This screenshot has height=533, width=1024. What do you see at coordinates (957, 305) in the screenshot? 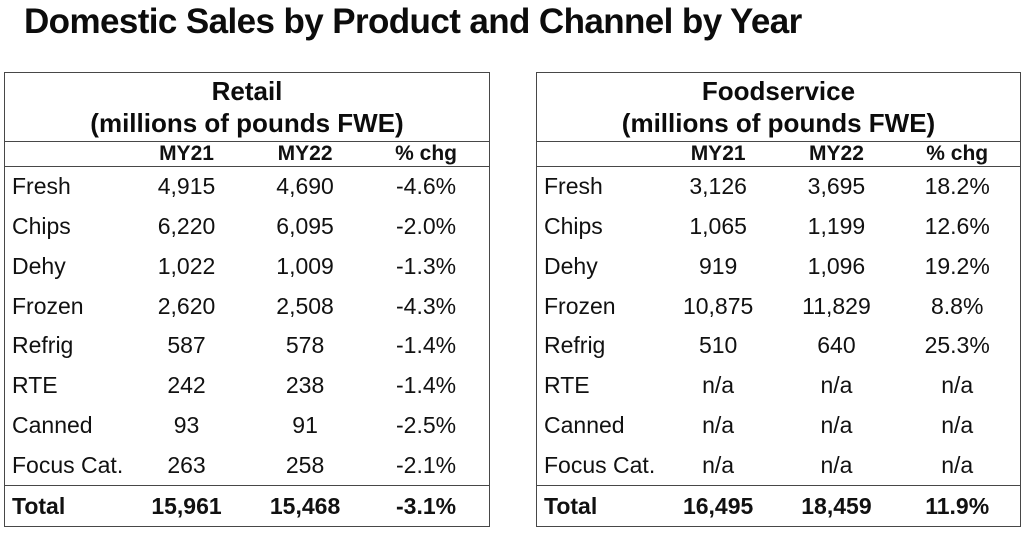
I see `pct-chg-value: 8.8%` at bounding box center [957, 305].